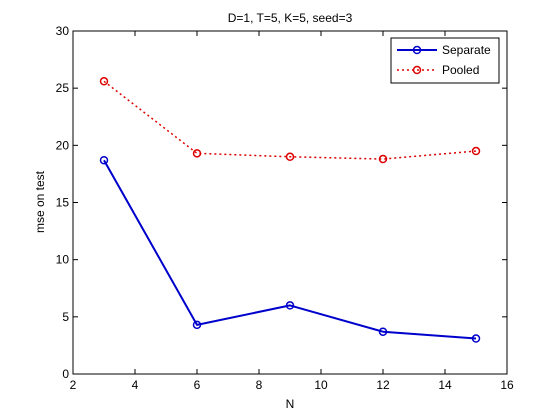 This screenshot has height=420, width=560. Describe the element at coordinates (507, 385) in the screenshot. I see `x-tick-label: 16` at that location.